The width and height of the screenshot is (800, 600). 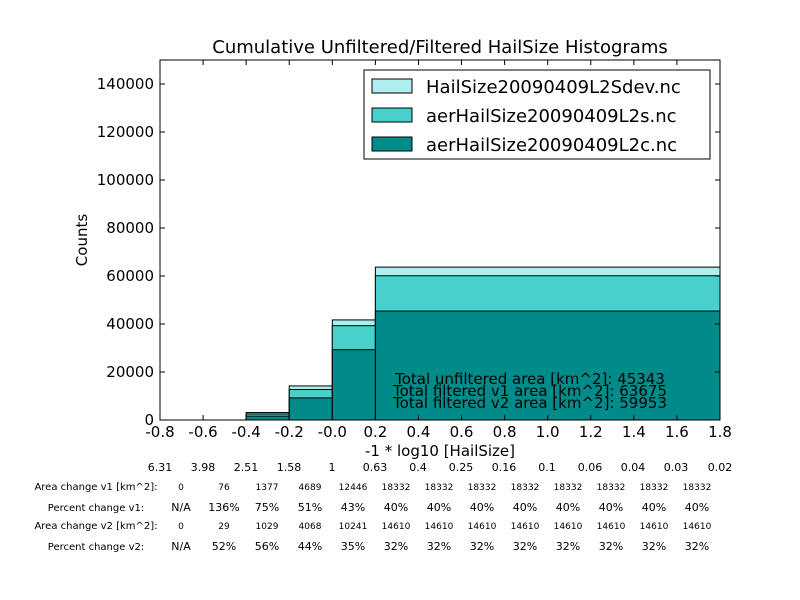 I want to click on x-tick-label: -0.2, so click(x=289, y=432).